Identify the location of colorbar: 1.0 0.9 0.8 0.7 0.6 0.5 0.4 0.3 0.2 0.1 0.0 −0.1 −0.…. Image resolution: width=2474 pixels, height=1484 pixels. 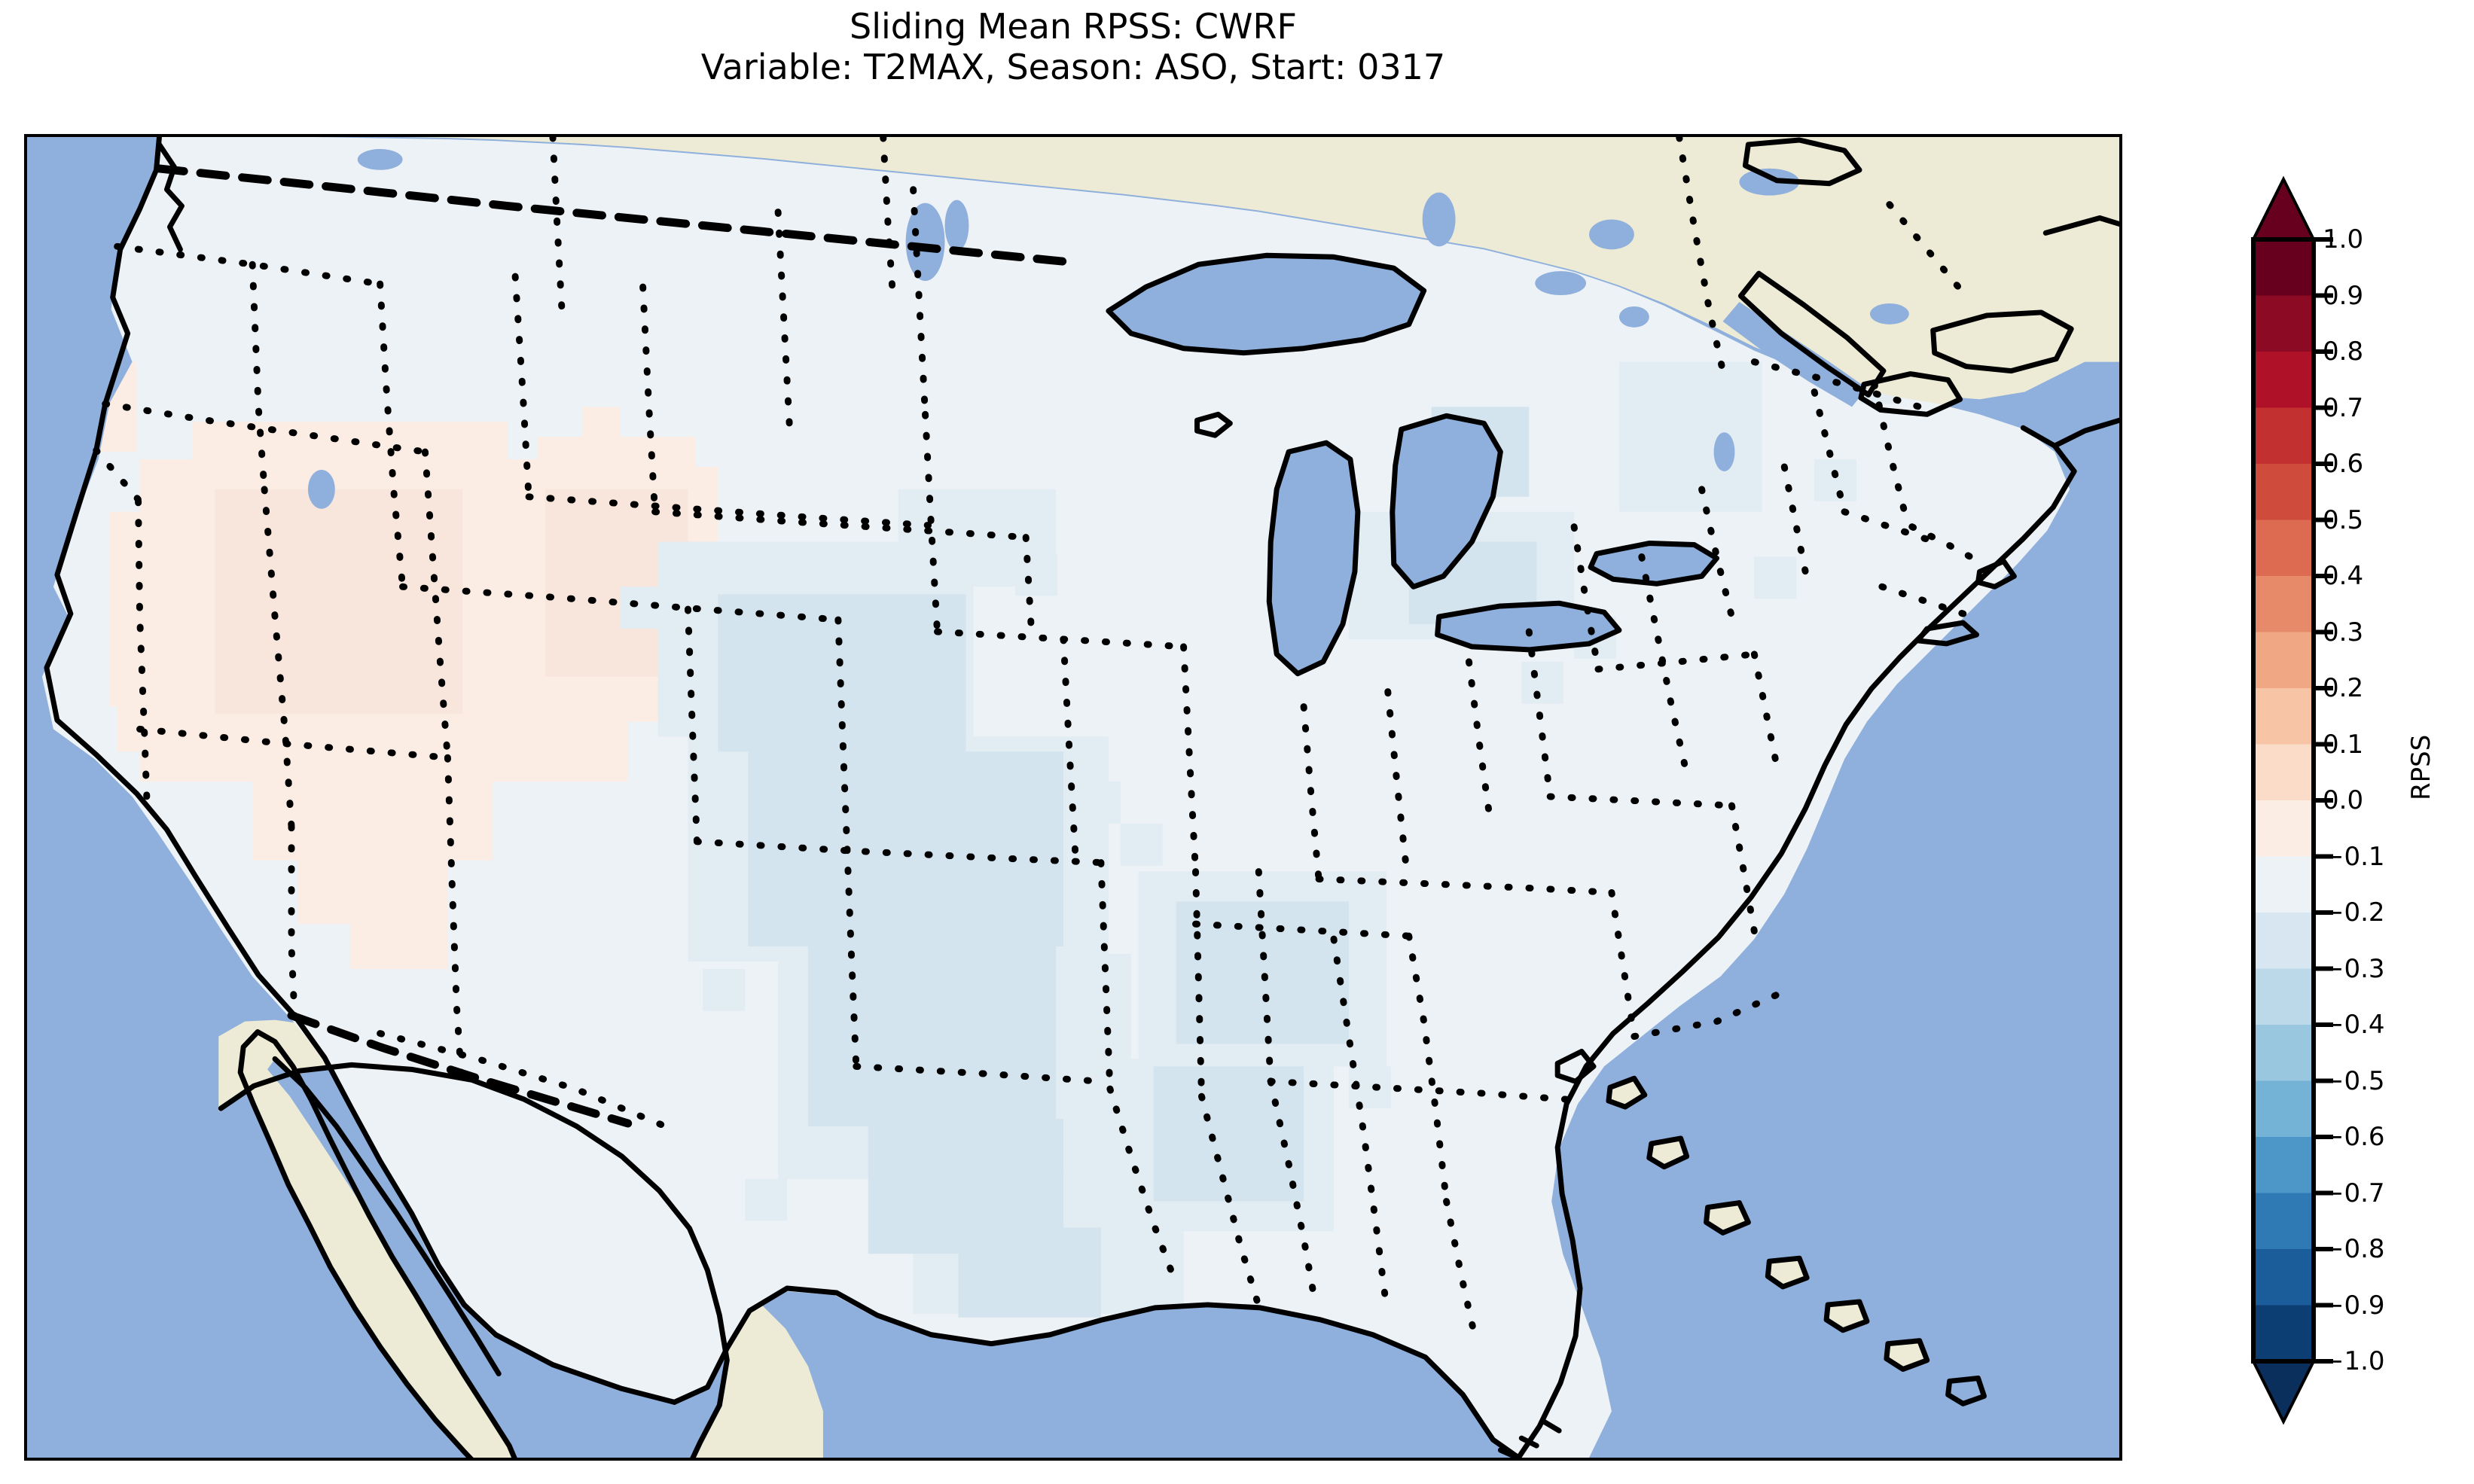
(2317, 800).